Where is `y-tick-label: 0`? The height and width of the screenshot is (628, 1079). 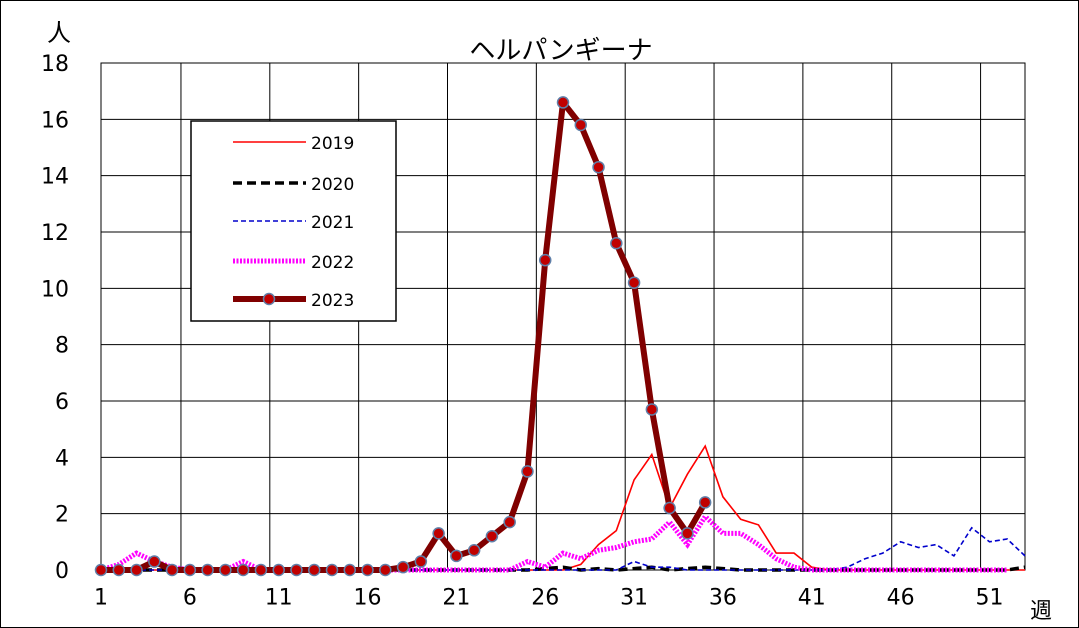 y-tick-label: 0 is located at coordinates (62, 571).